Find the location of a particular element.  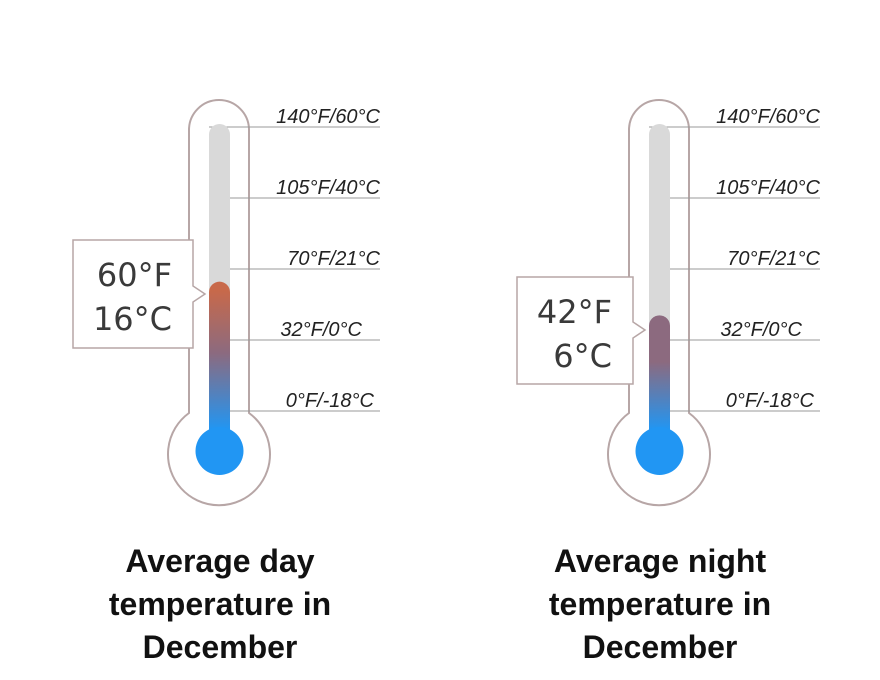

fahrenheit-reading: 42°F is located at coordinates (574, 312).